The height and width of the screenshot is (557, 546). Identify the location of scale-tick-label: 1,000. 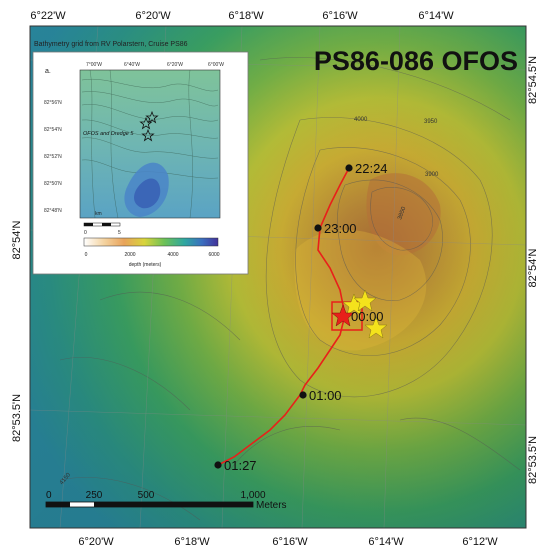
(252, 495).